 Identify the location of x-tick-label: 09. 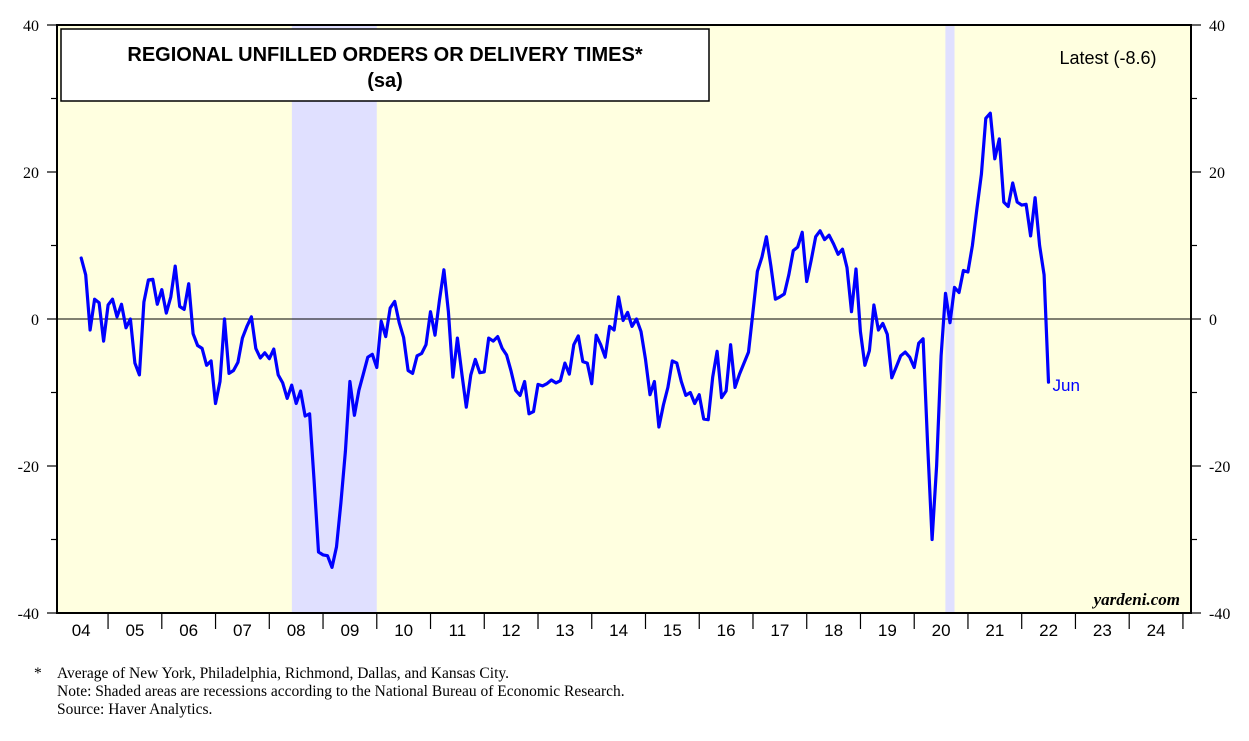
(349, 630).